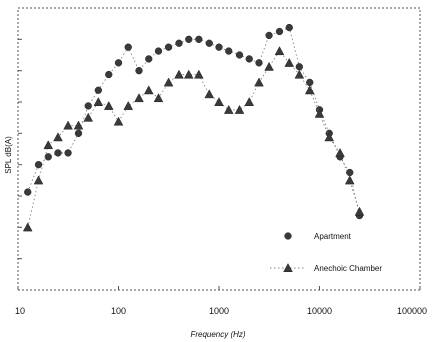 The width and height of the screenshot is (434, 342). Describe the element at coordinates (219, 311) in the screenshot. I see `x-tick-label: 1000` at that location.